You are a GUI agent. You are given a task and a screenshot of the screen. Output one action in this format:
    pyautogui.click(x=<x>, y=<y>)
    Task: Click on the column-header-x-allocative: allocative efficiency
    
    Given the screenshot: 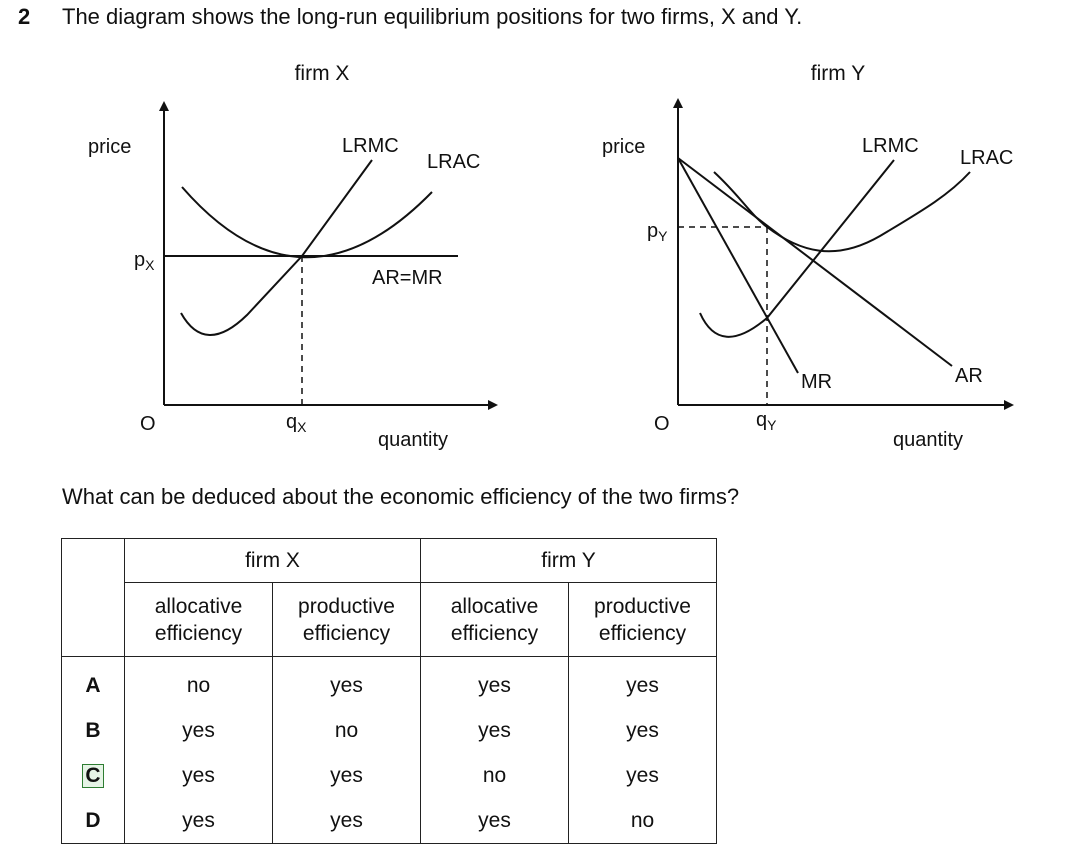 What is the action you would take?
    pyautogui.click(x=198, y=619)
    